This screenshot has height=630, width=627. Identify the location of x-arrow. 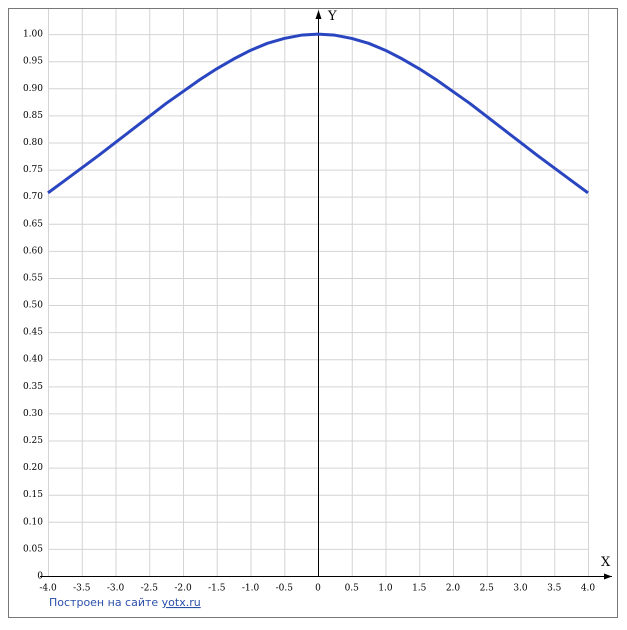
(608, 576).